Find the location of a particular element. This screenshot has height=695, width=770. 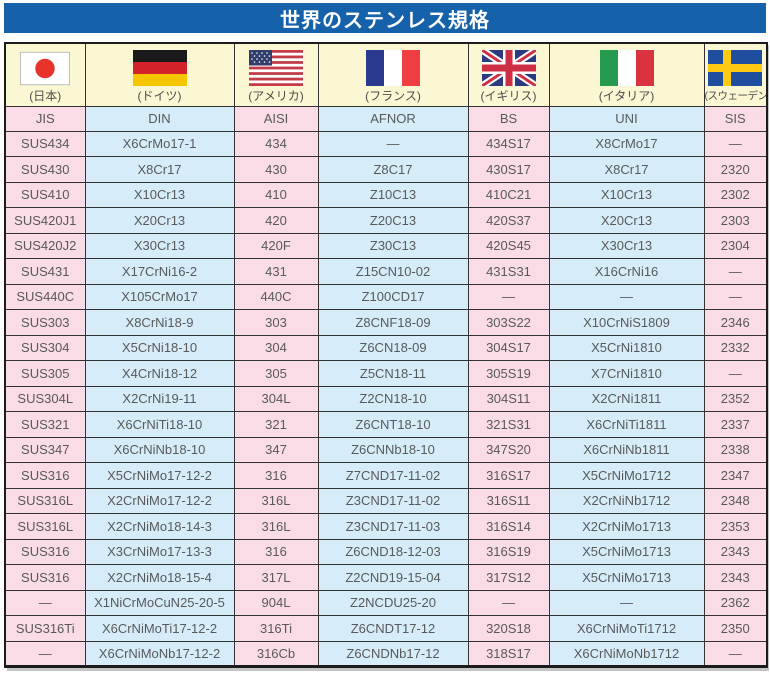

cell-bs: 317S12 is located at coordinates (508, 577).